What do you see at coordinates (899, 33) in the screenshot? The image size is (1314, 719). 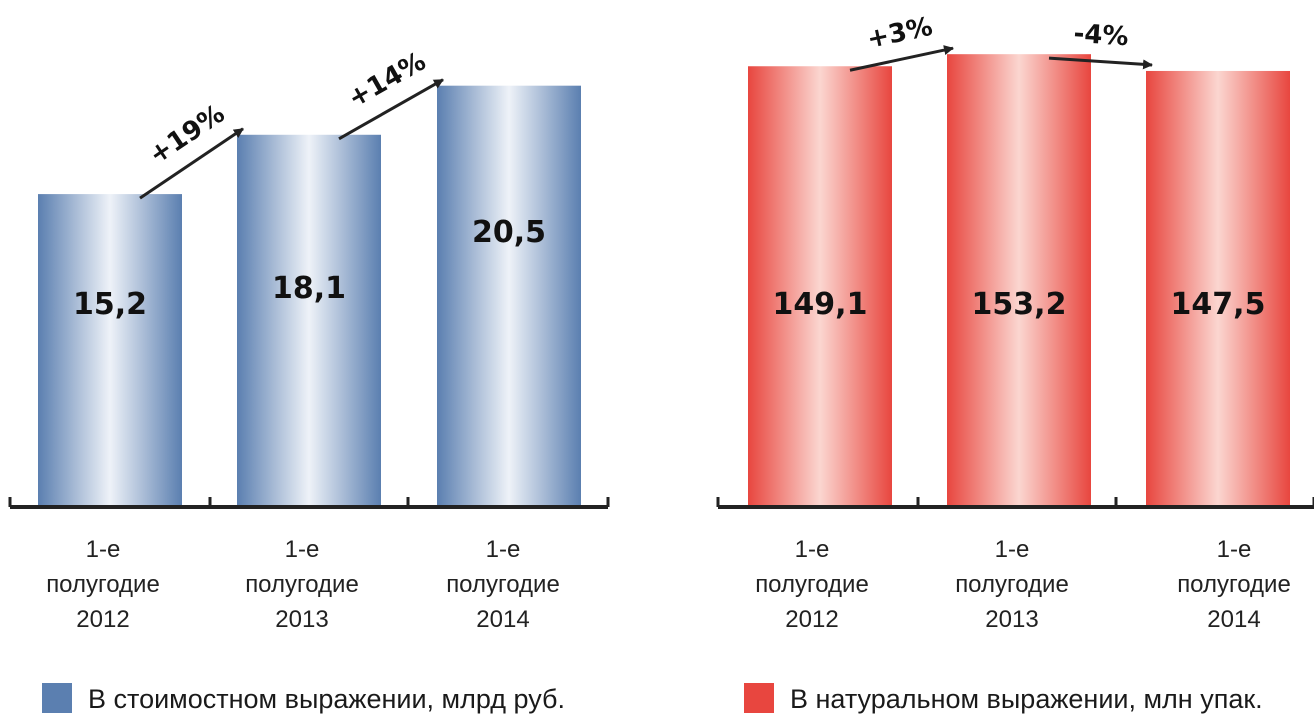 I see `change-label: +3%` at bounding box center [899, 33].